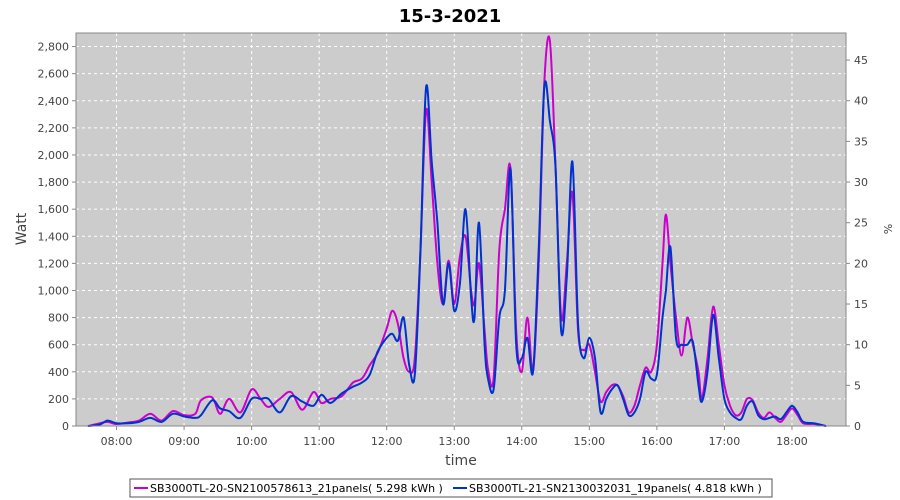  What do you see at coordinates (54, 155) in the screenshot?
I see `y-tick-label: 2,000` at bounding box center [54, 155].